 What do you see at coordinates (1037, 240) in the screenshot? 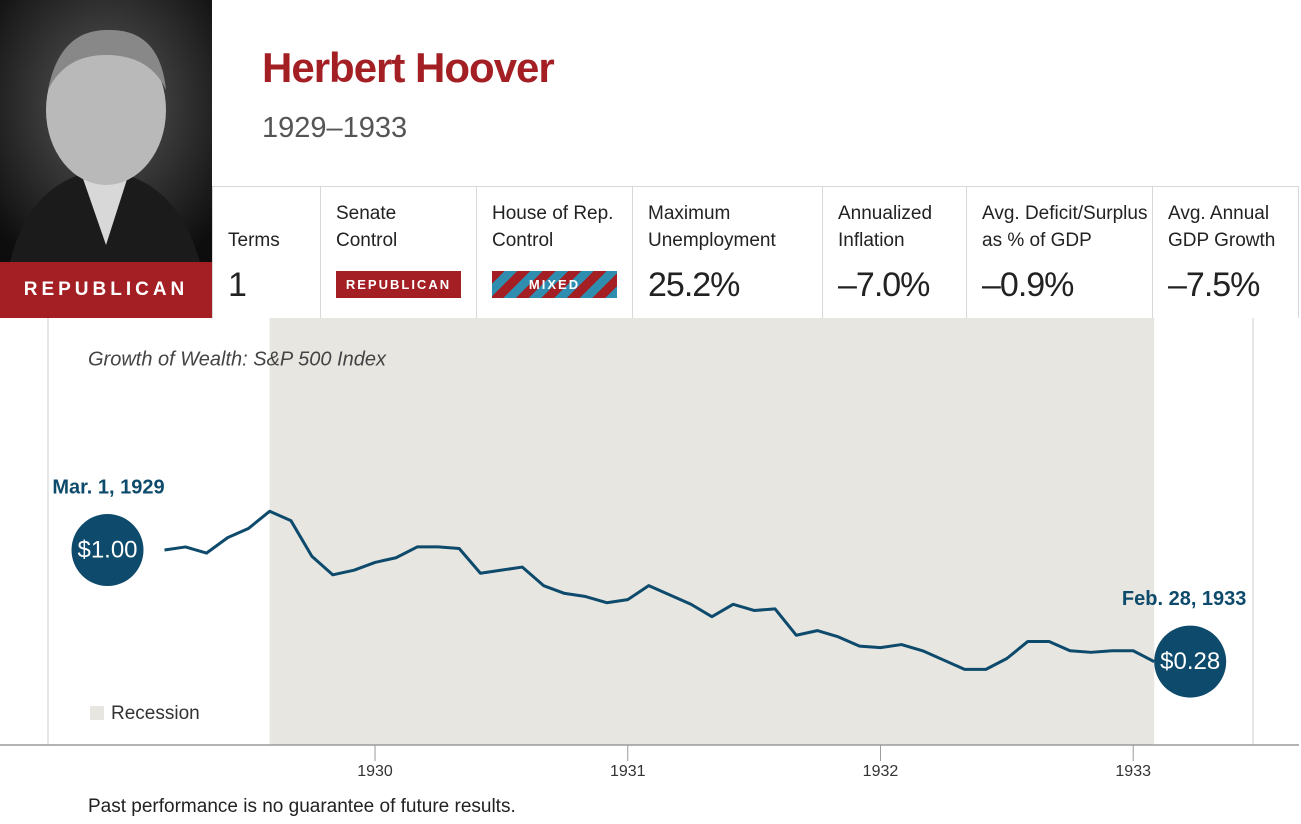
I see `stat-label-line: as % of GDP` at bounding box center [1037, 240].